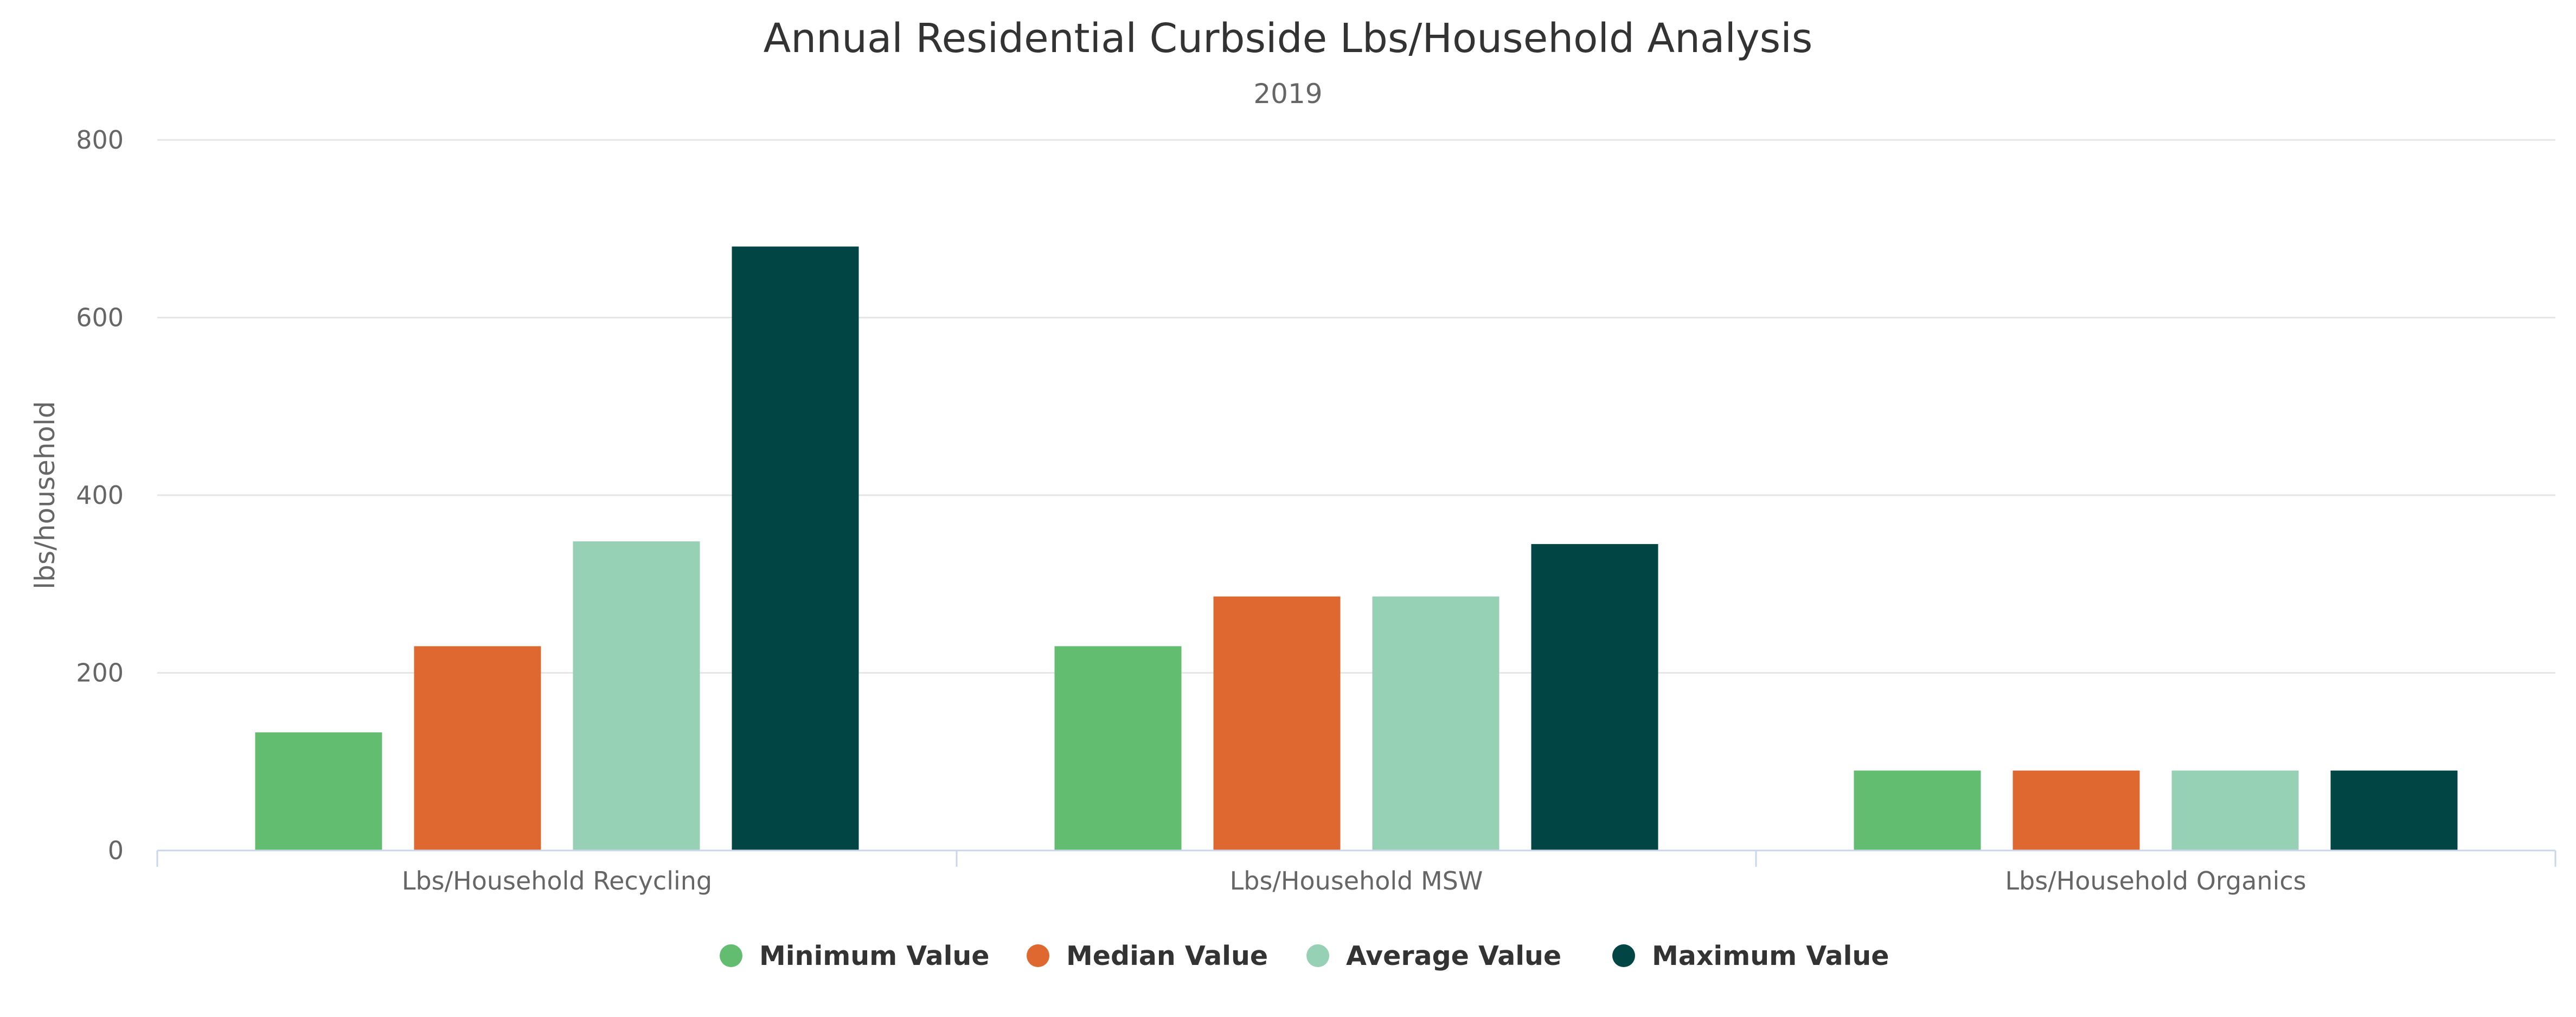 The image size is (2576, 1017). What do you see at coordinates (1453, 956) in the screenshot?
I see `legend-label: Average Value` at bounding box center [1453, 956].